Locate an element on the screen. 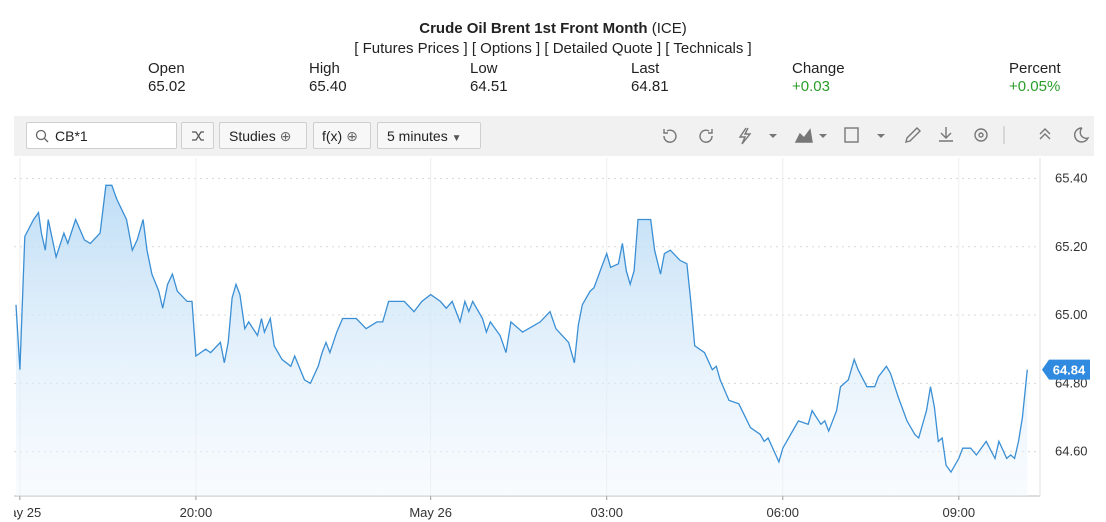 The image size is (1106, 522). plot-clip: May 25 20:00 May 26 03:00 06:00 09:00 is located at coordinates (488, 512).